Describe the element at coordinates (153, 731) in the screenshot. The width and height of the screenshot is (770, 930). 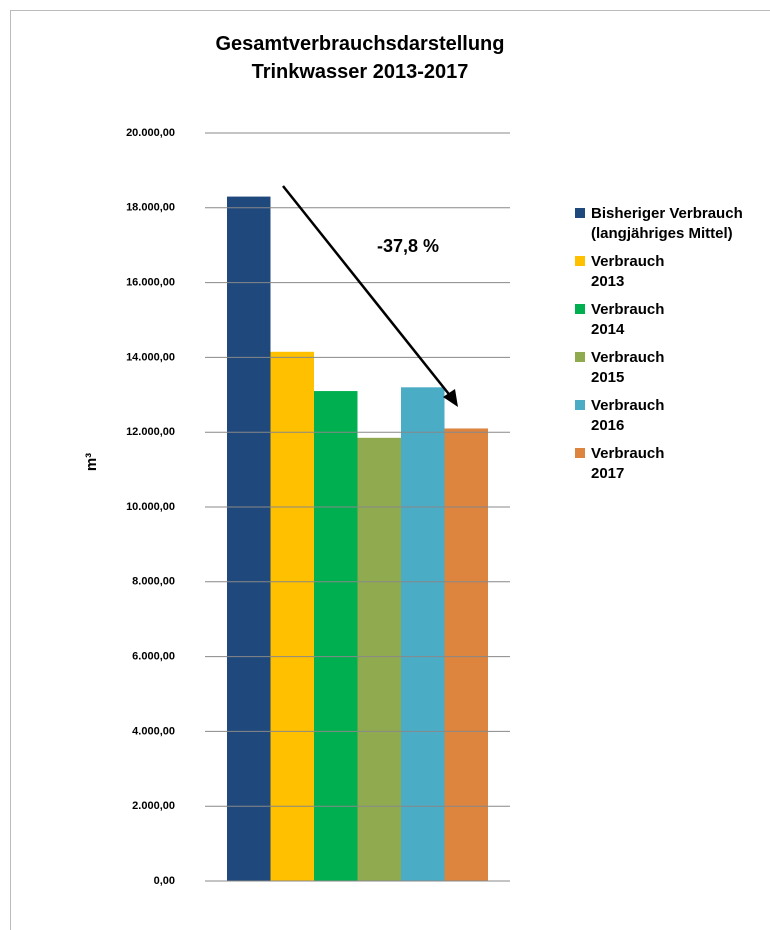
I see `y-tick-label: 4.000,00` at that location.